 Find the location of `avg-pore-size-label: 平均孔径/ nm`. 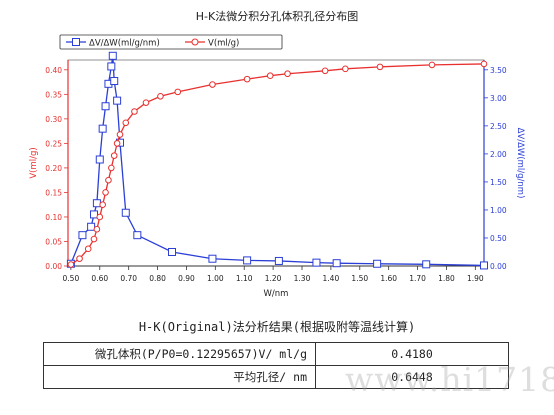

avg-pore-size-label: 平均孔径/ nm is located at coordinates (179, 377).